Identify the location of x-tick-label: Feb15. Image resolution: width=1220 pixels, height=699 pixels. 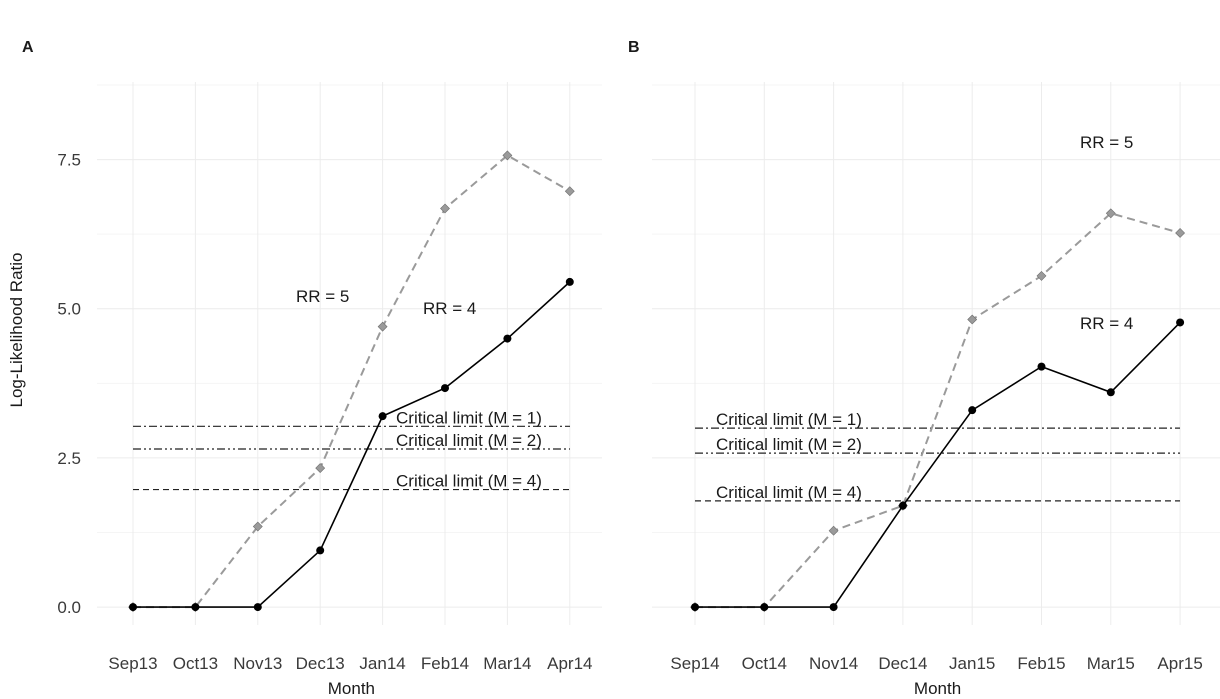
(1041, 663).